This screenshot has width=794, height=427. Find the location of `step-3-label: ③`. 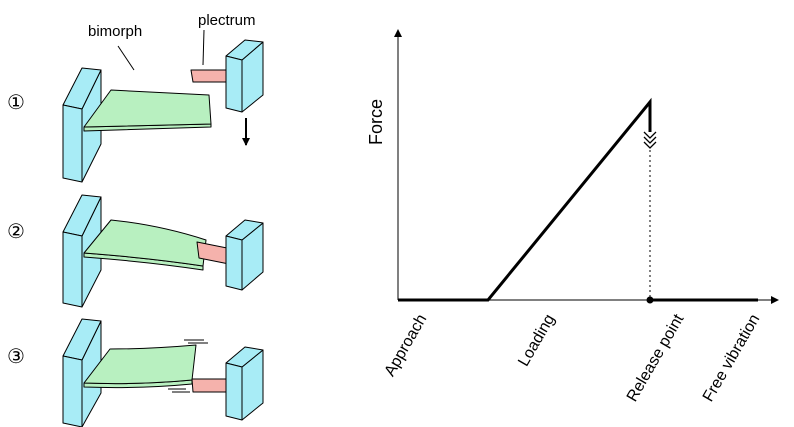

step-3-label: ③ is located at coordinates (16, 357).